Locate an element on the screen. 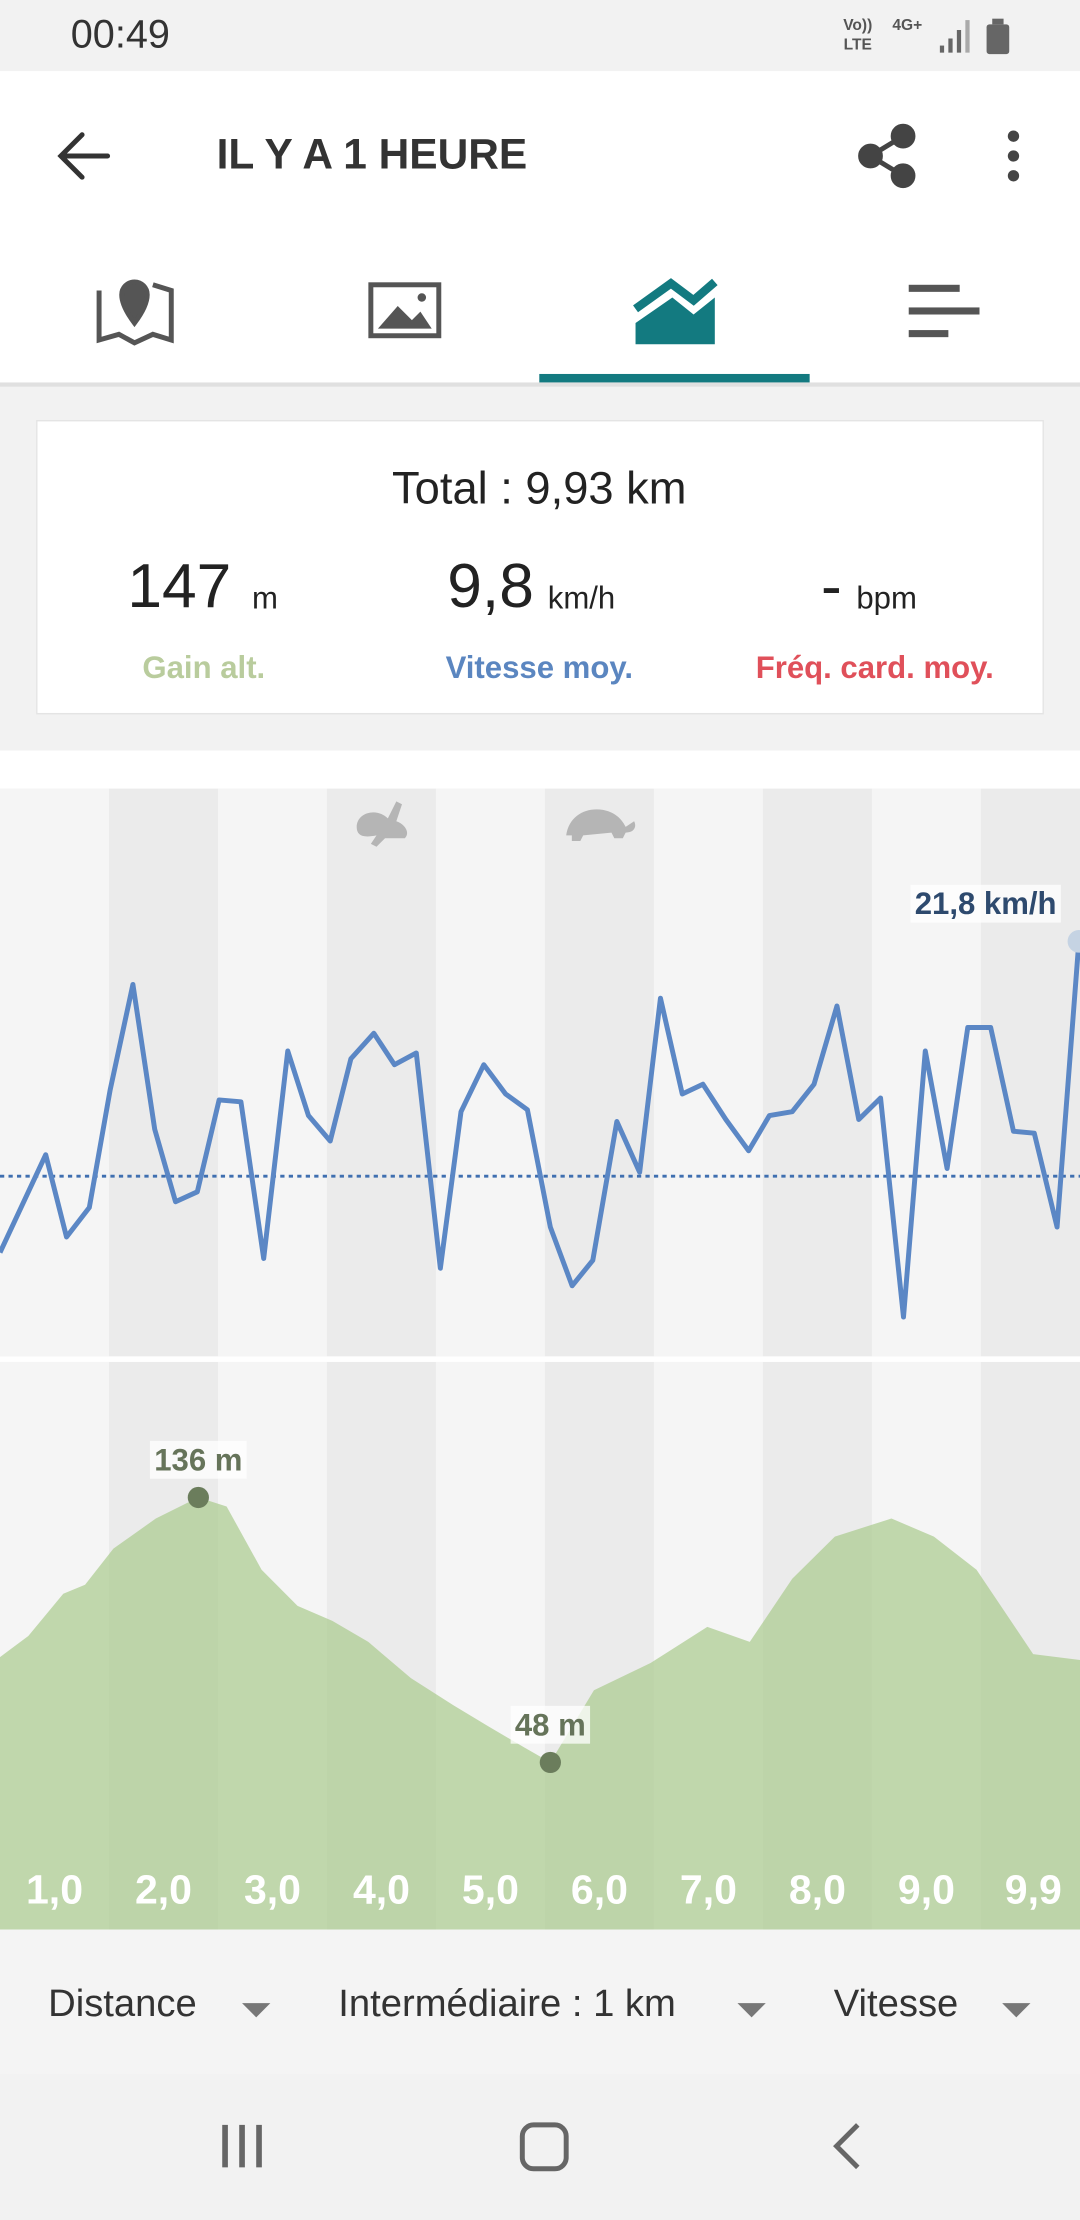 The image size is (1080, 2220). distance-label: 7,0 is located at coordinates (708, 1890).